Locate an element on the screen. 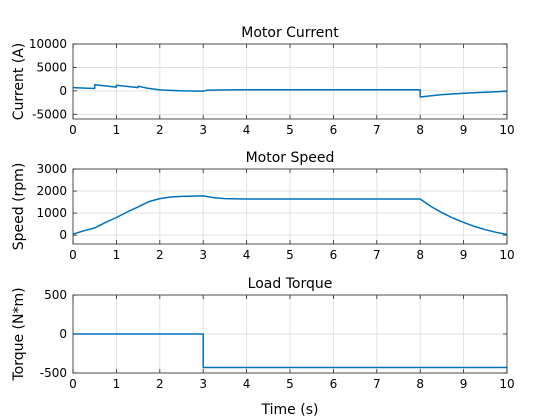  motor-speed-x-tick-label: 1 is located at coordinates (117, 255).